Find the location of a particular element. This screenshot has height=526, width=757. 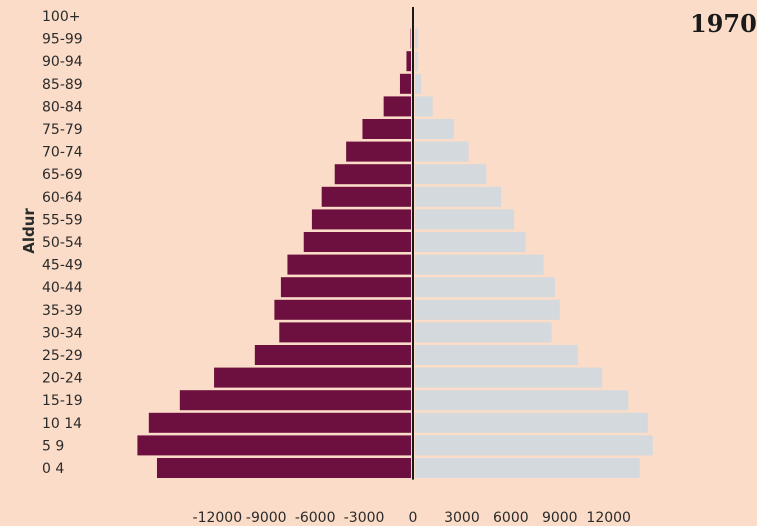

age-label-8: 60-64 is located at coordinates (62, 198).